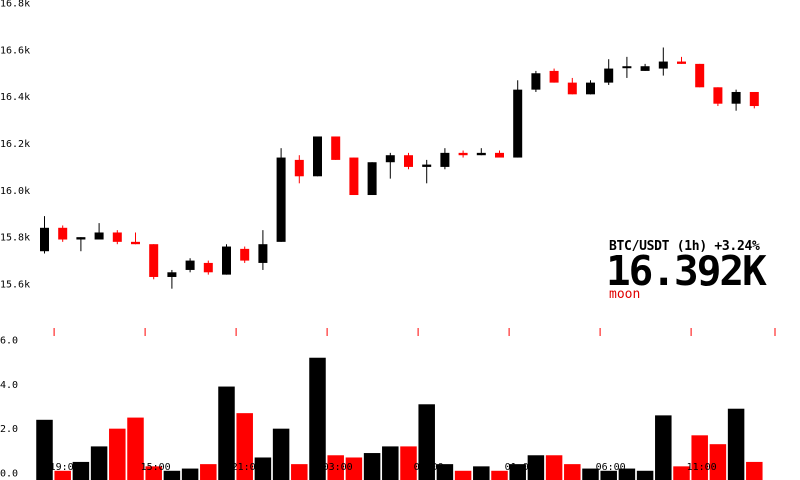  What do you see at coordinates (247, 467) in the screenshot?
I see `time-tick-label: 21:00` at bounding box center [247, 467].